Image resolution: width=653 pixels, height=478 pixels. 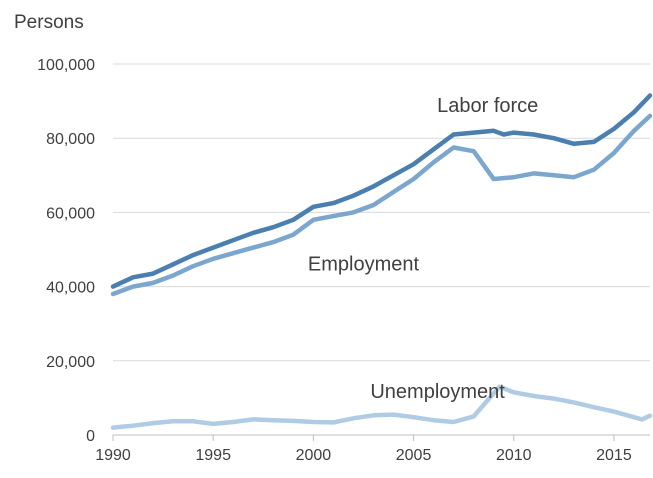 What do you see at coordinates (414, 455) in the screenshot?
I see `x-tick-label: 2005` at bounding box center [414, 455].